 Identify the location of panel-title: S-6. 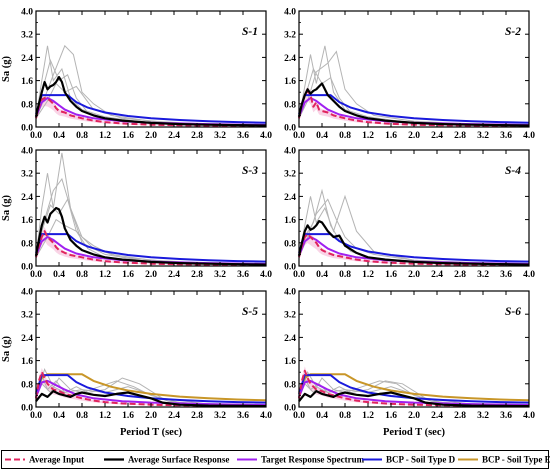
(513, 312).